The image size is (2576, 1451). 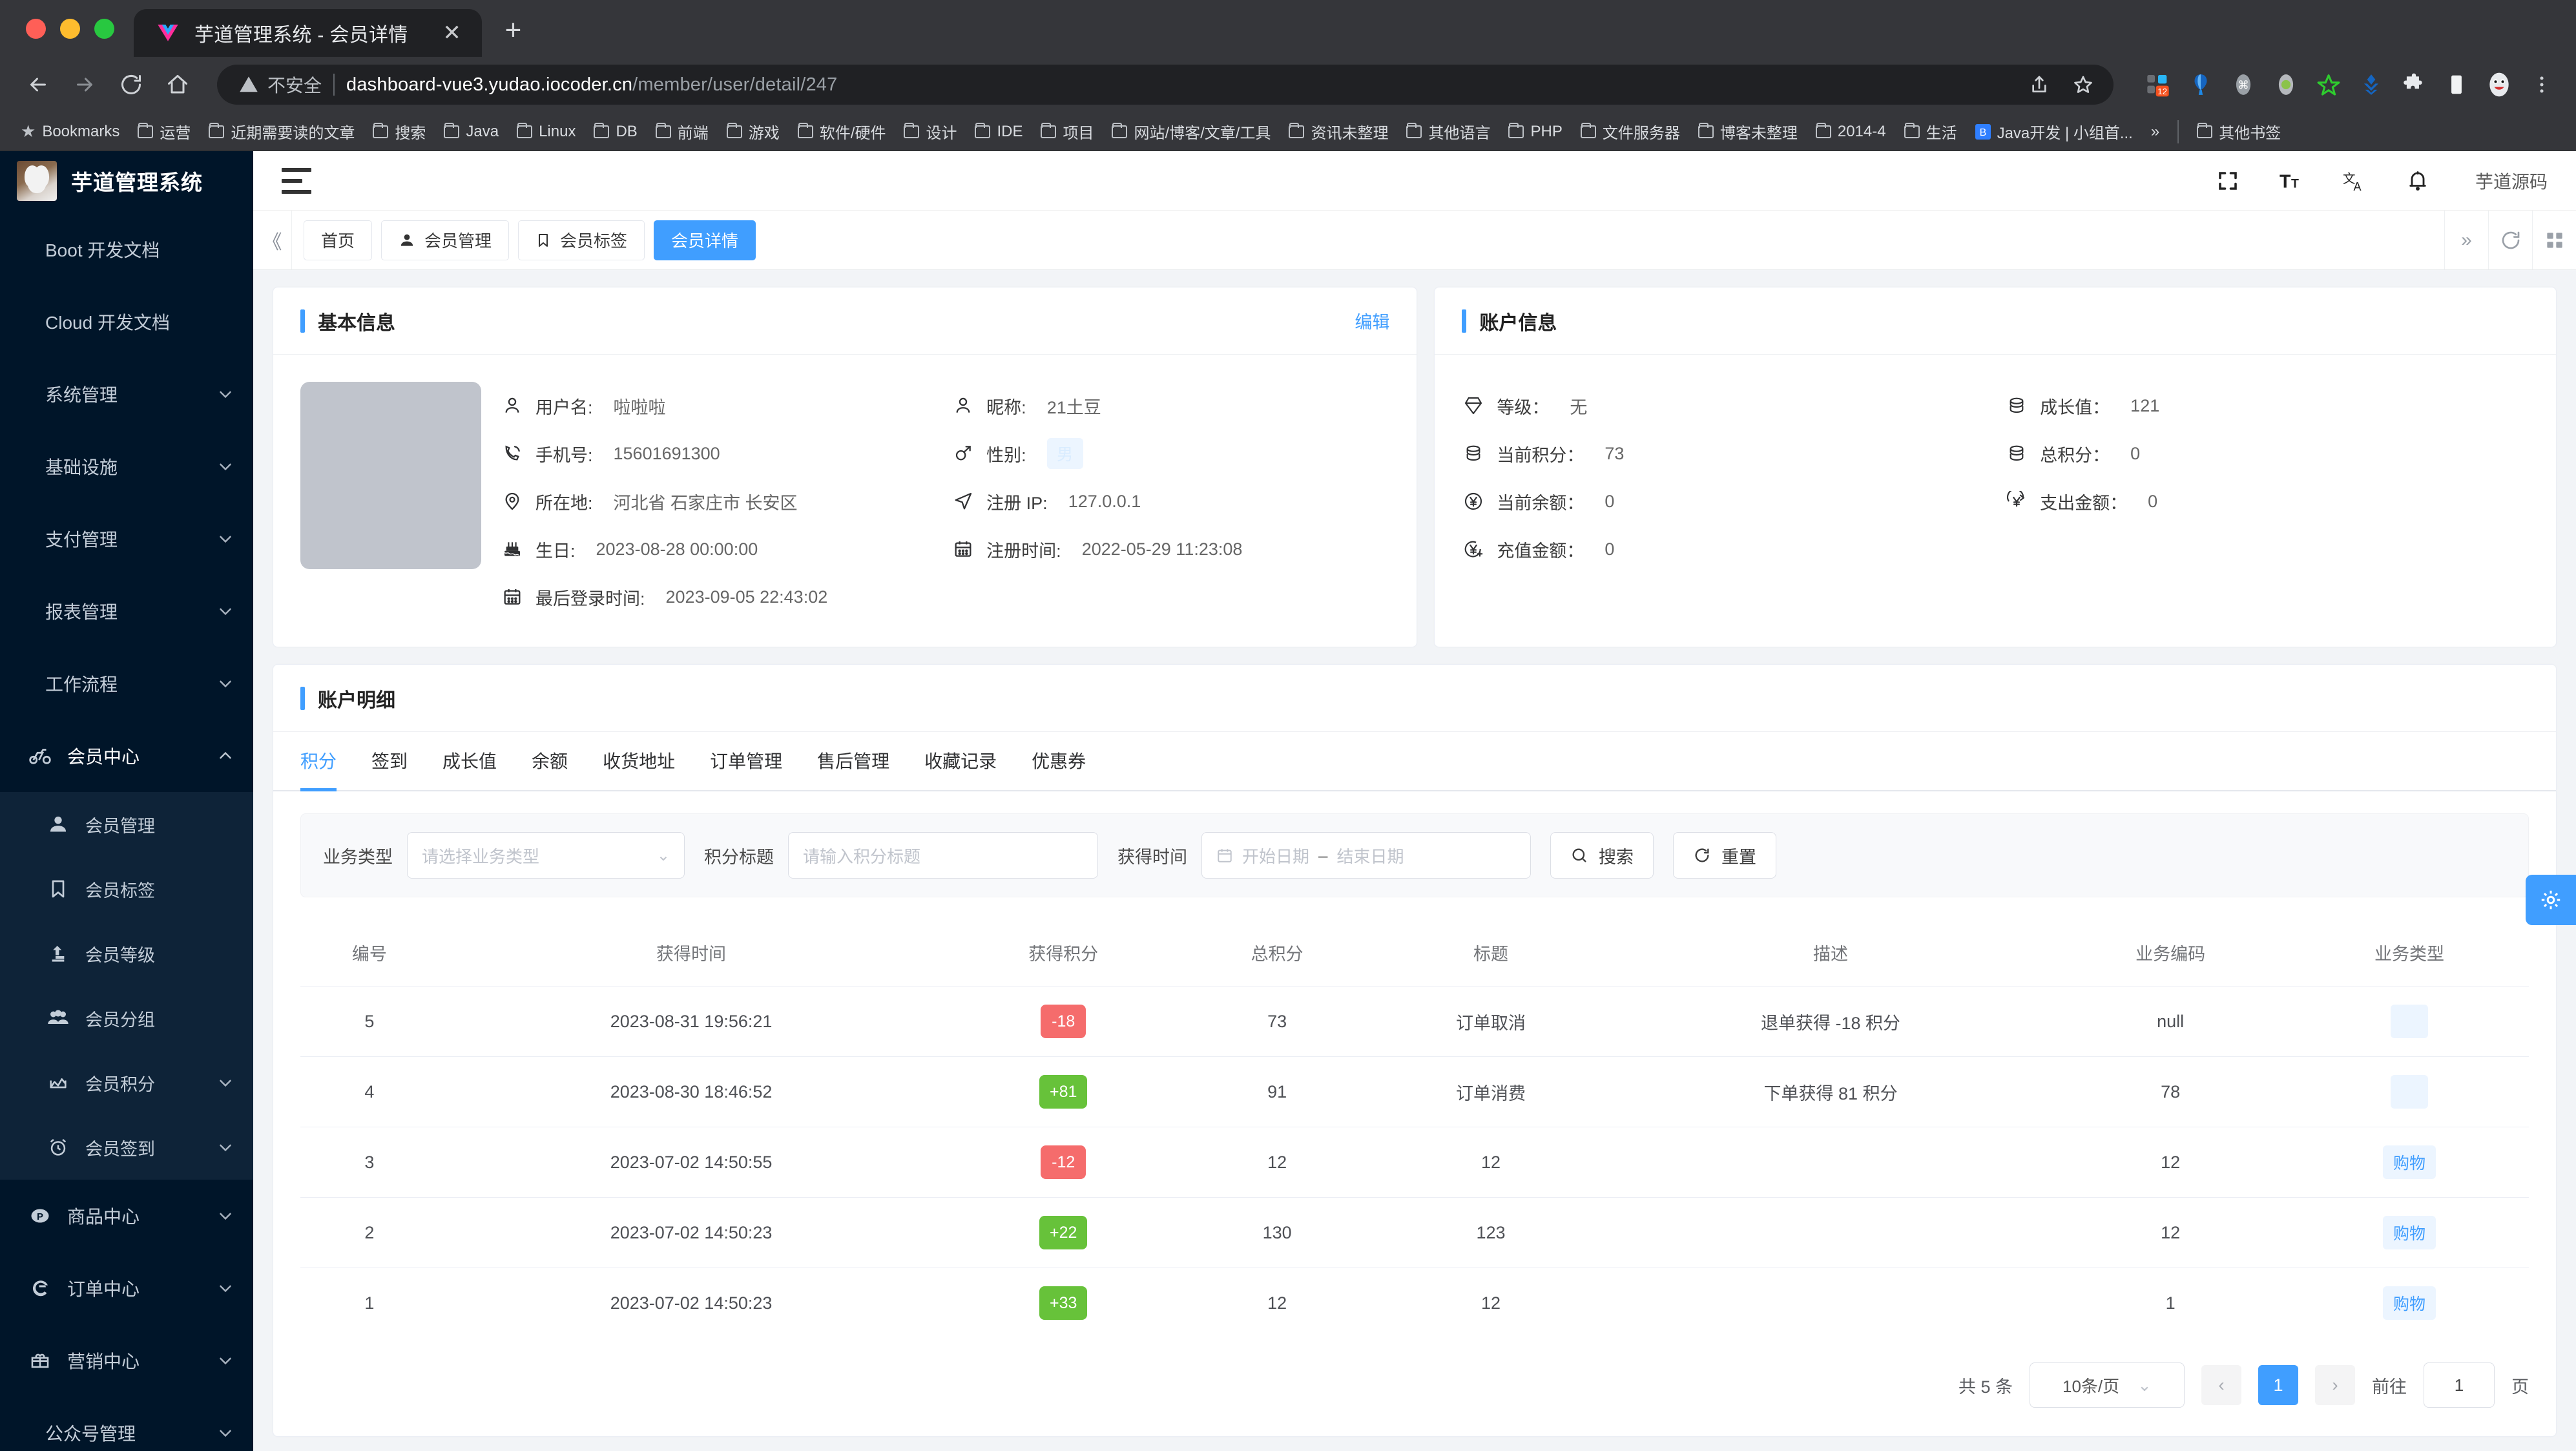 What do you see at coordinates (126, 394) in the screenshot?
I see `sidebar-item-2: 系统管理` at bounding box center [126, 394].